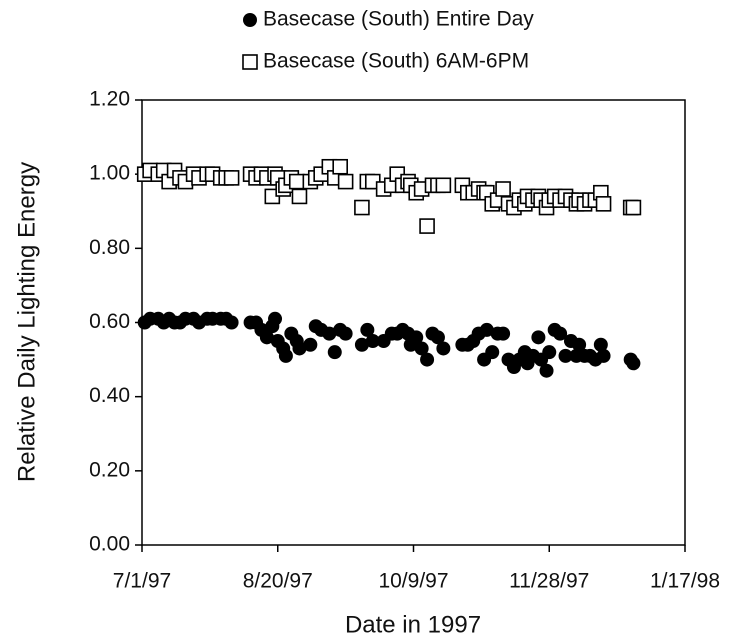 This screenshot has height=641, width=732. I want to click on y-tick-label: 0.00, so click(109, 544).